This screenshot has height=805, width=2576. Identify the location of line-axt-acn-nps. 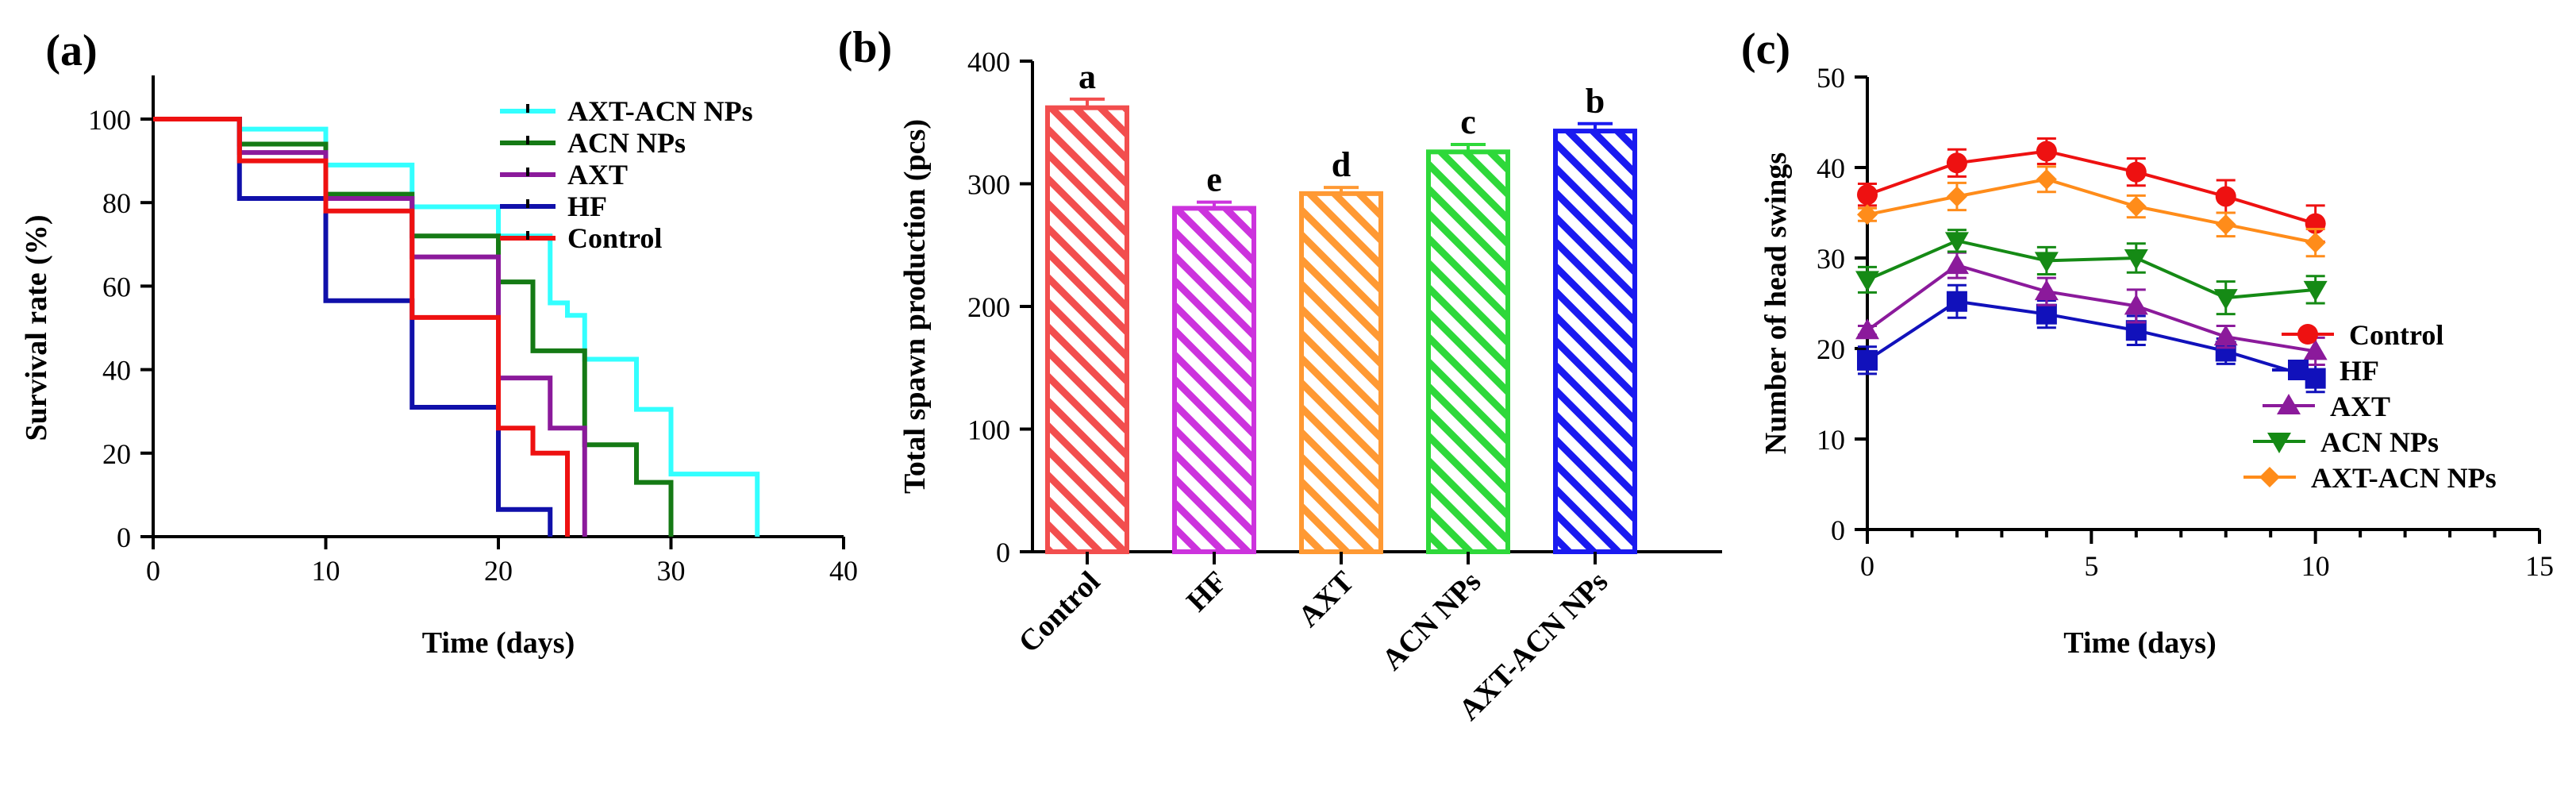
(2091, 211).